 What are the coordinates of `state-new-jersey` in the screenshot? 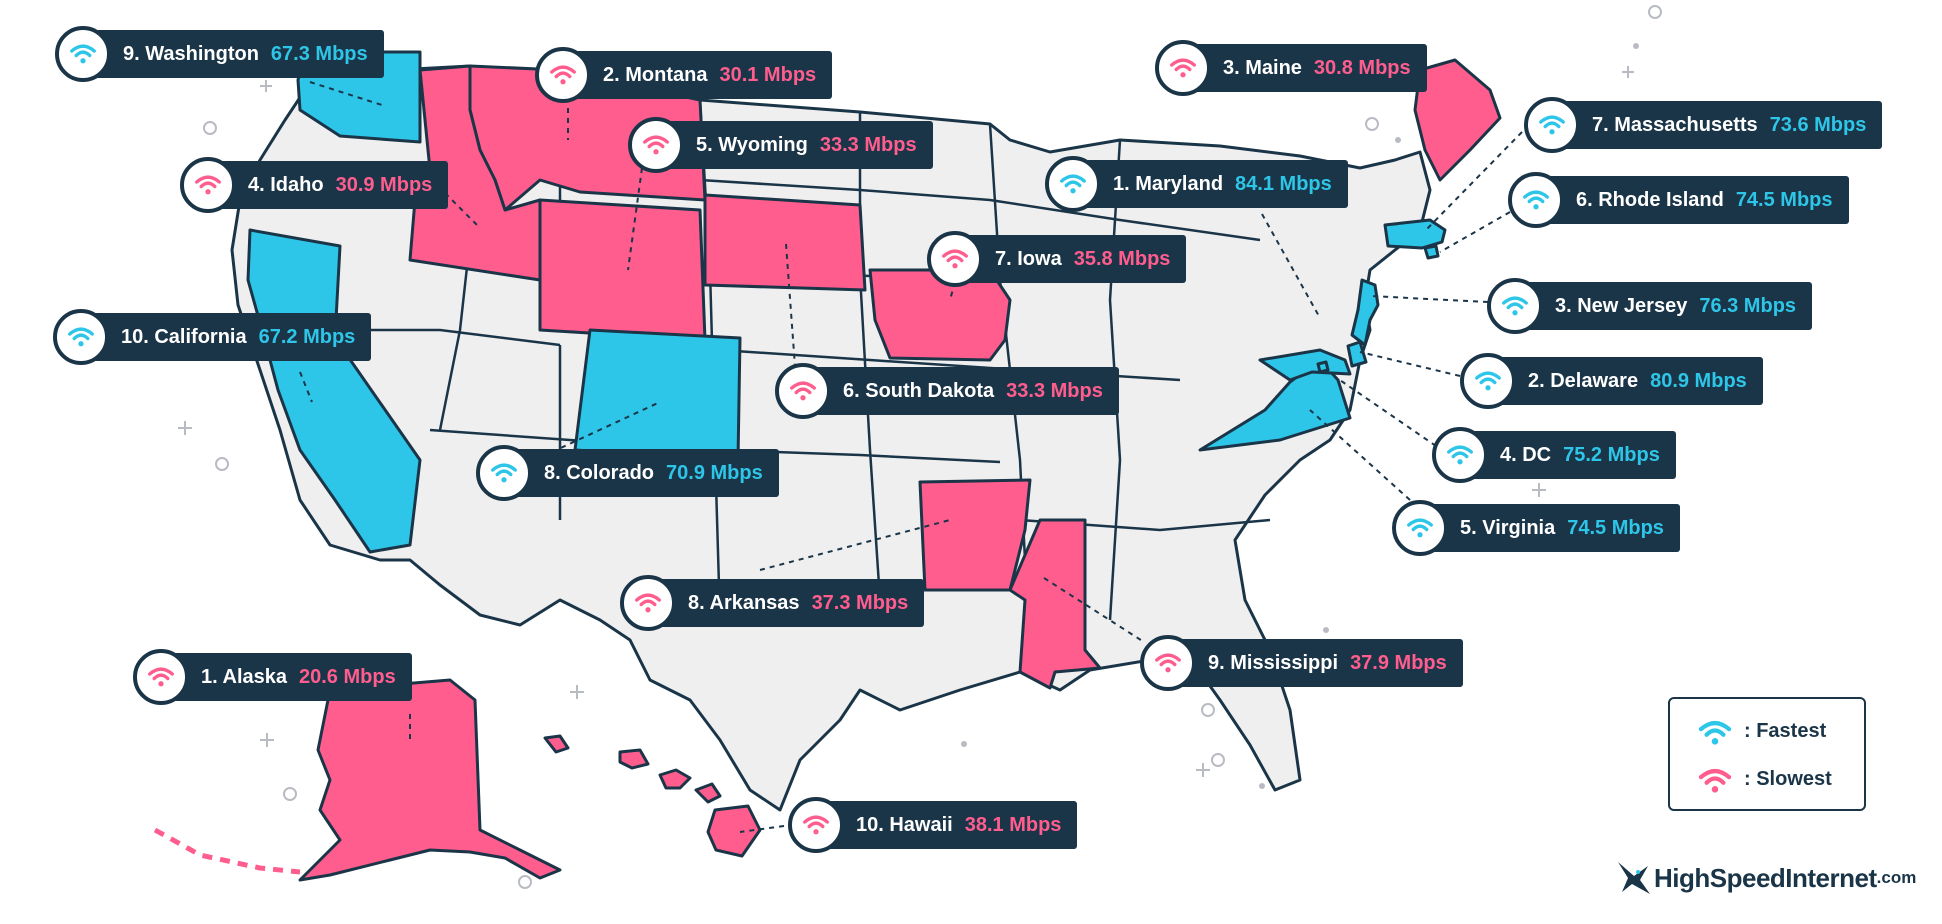 It's located at (1365, 312).